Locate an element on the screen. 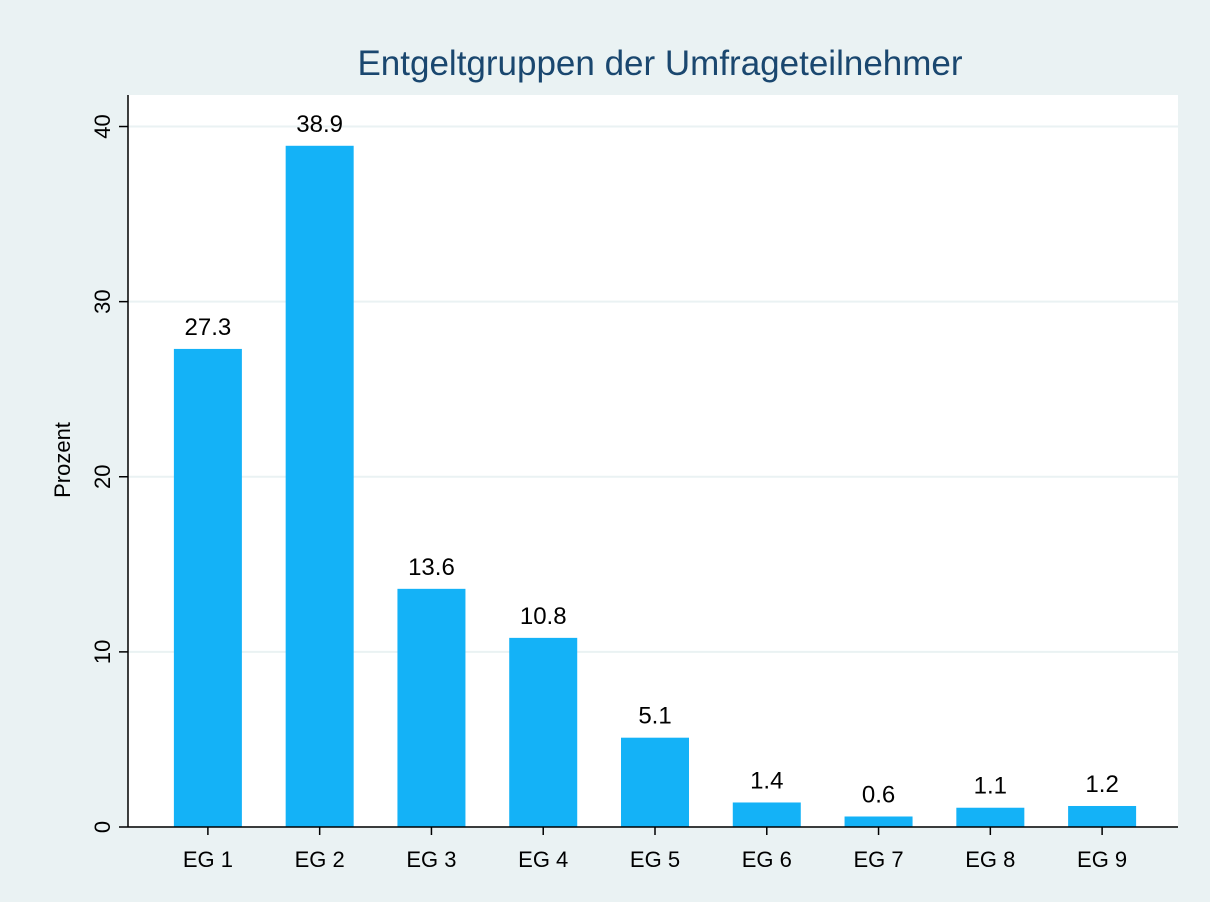  chart-title: Entgeltgruppen der Umfrageteilnehmer is located at coordinates (659, 63).